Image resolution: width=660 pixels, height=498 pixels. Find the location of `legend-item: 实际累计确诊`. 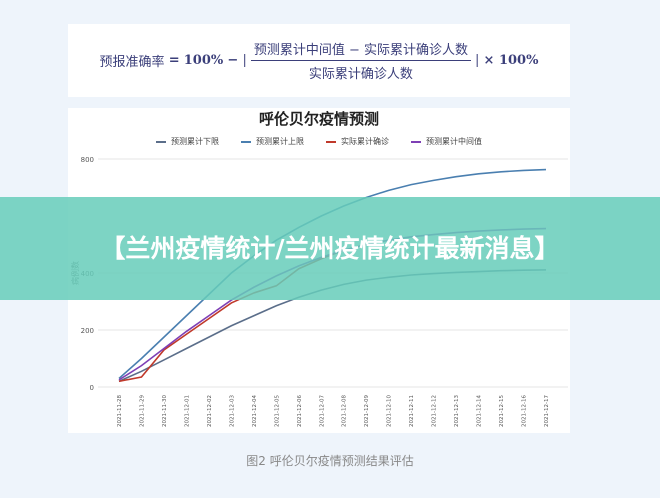

legend-item: 实际累计确诊 is located at coordinates (357, 141).